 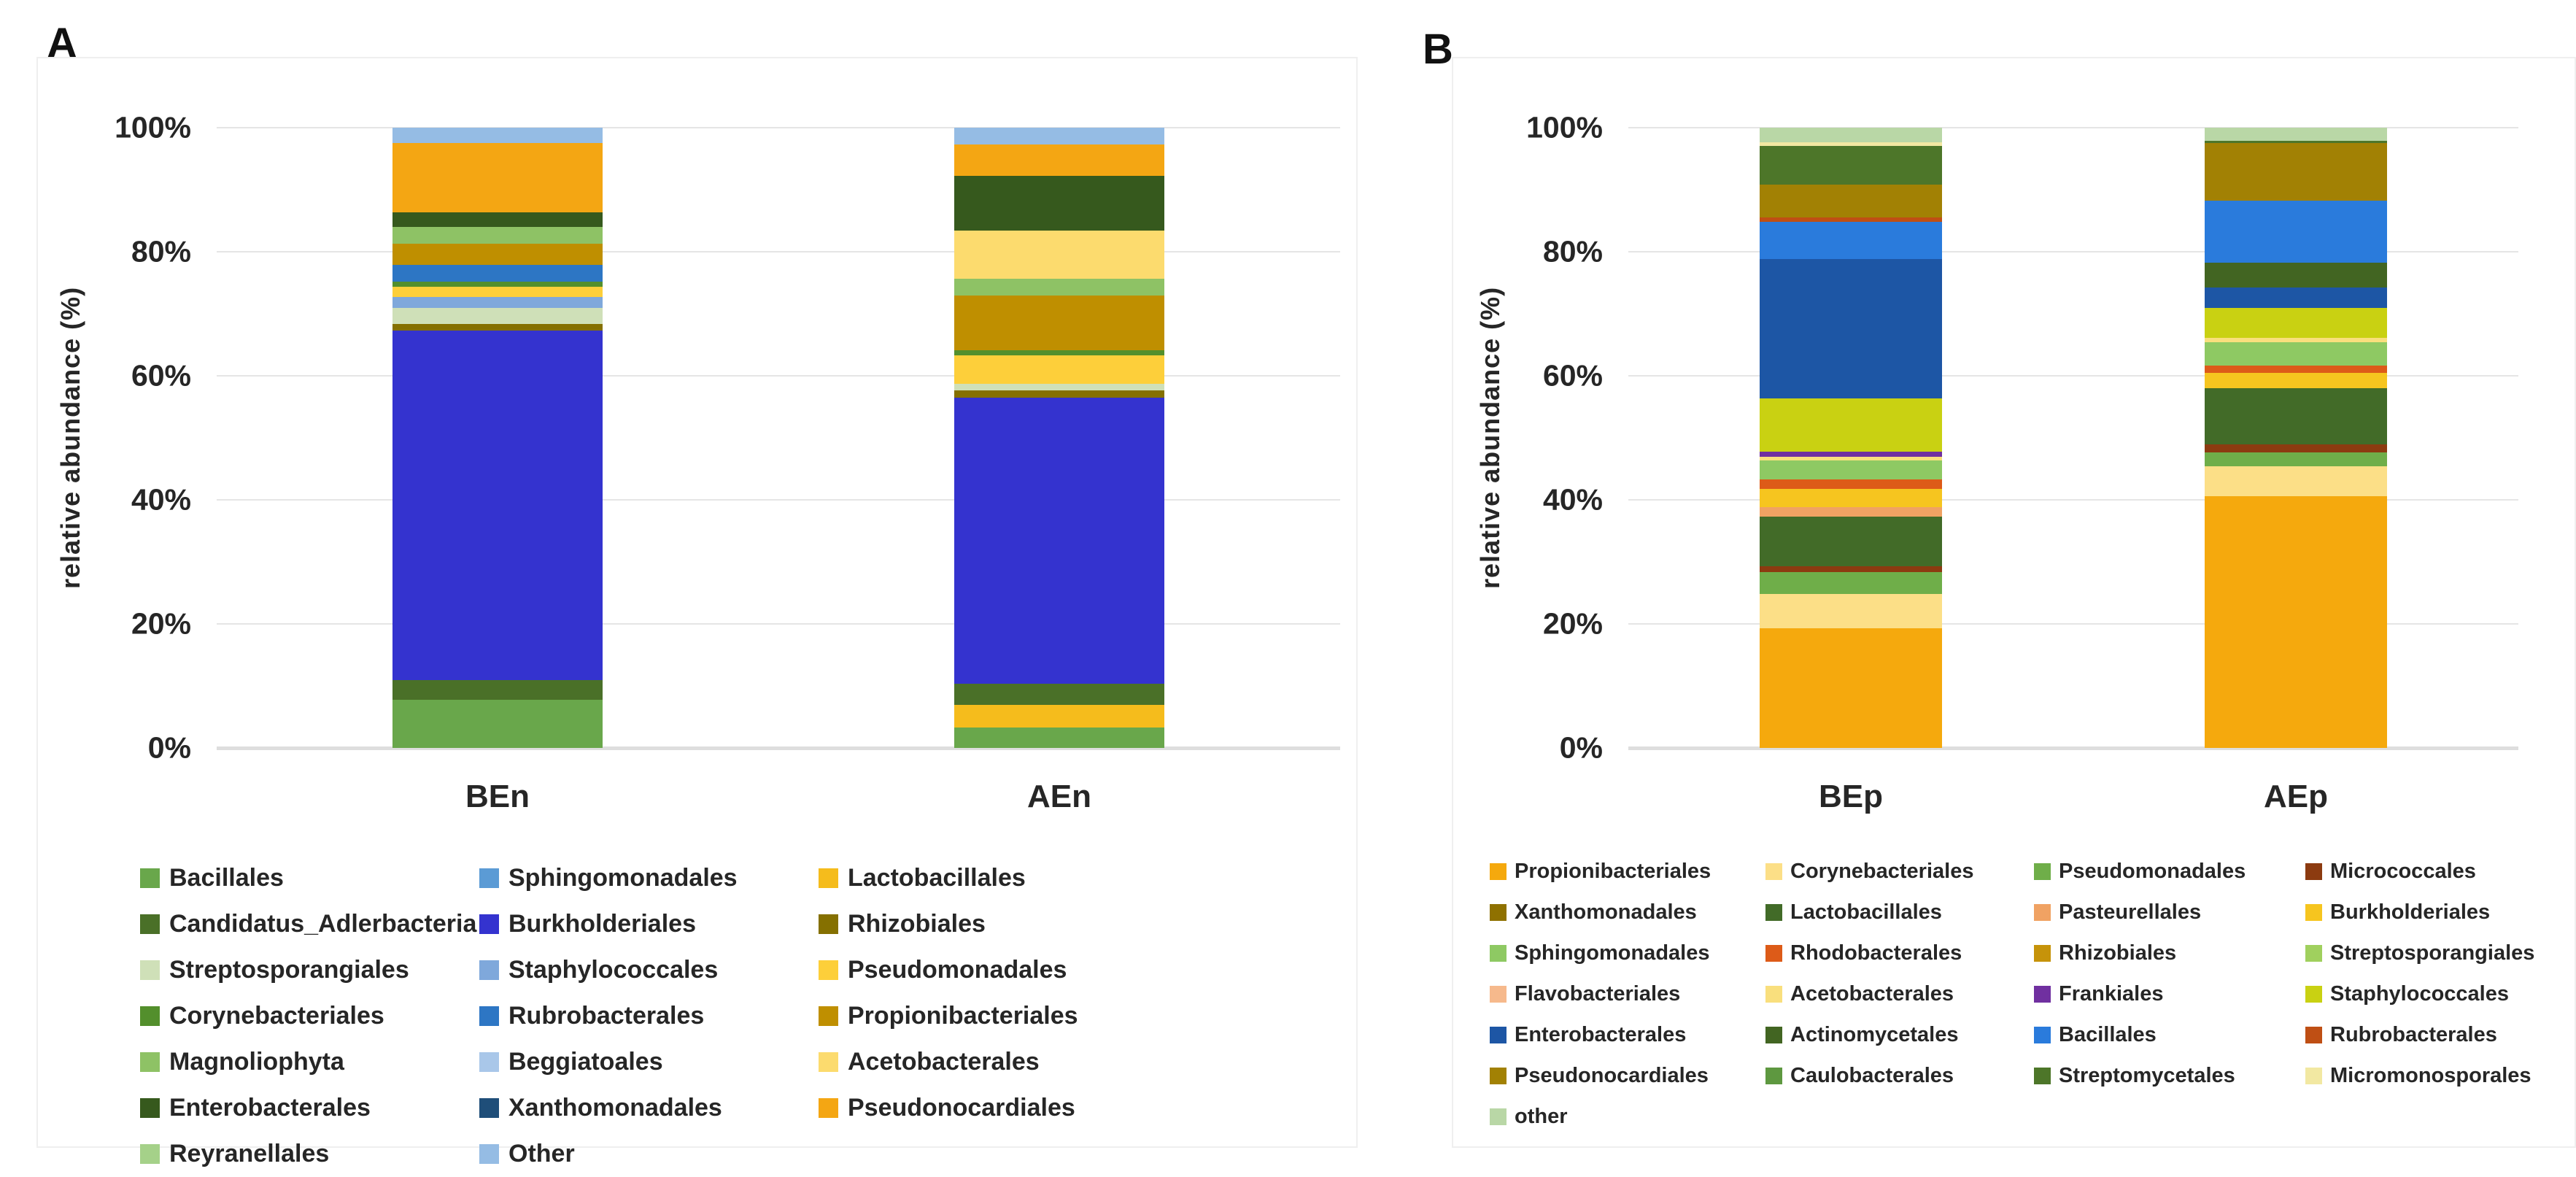 What do you see at coordinates (2432, 953) in the screenshot?
I see `legend-label: Streptosporangiales` at bounding box center [2432, 953].